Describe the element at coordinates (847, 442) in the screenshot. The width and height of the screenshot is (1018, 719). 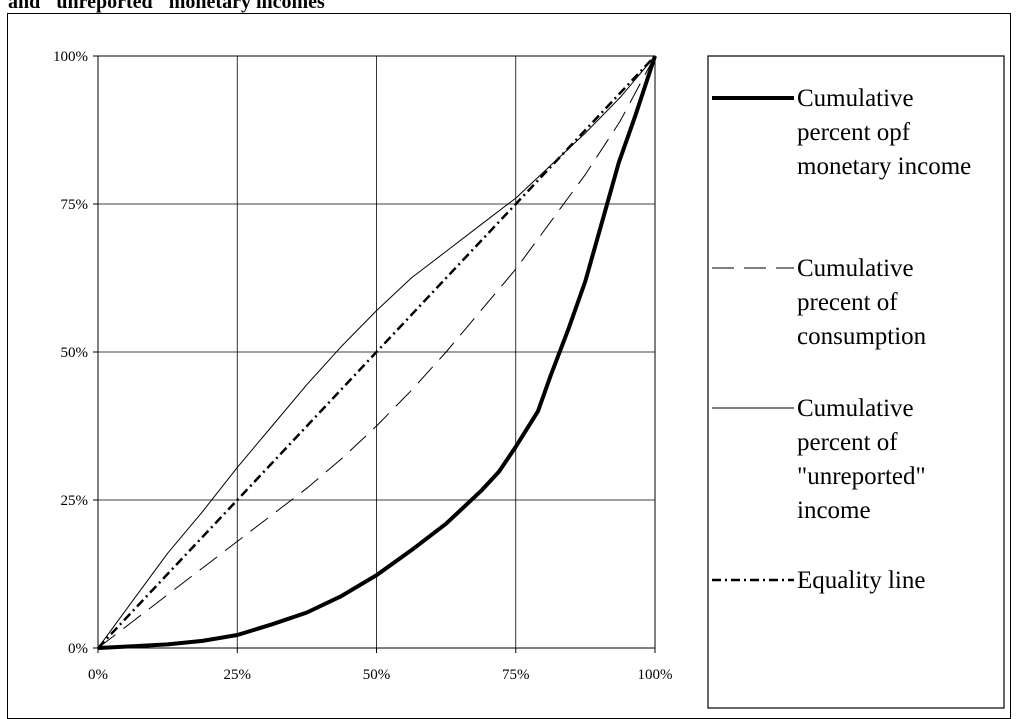
I see `legend-label-line: percent of` at that location.